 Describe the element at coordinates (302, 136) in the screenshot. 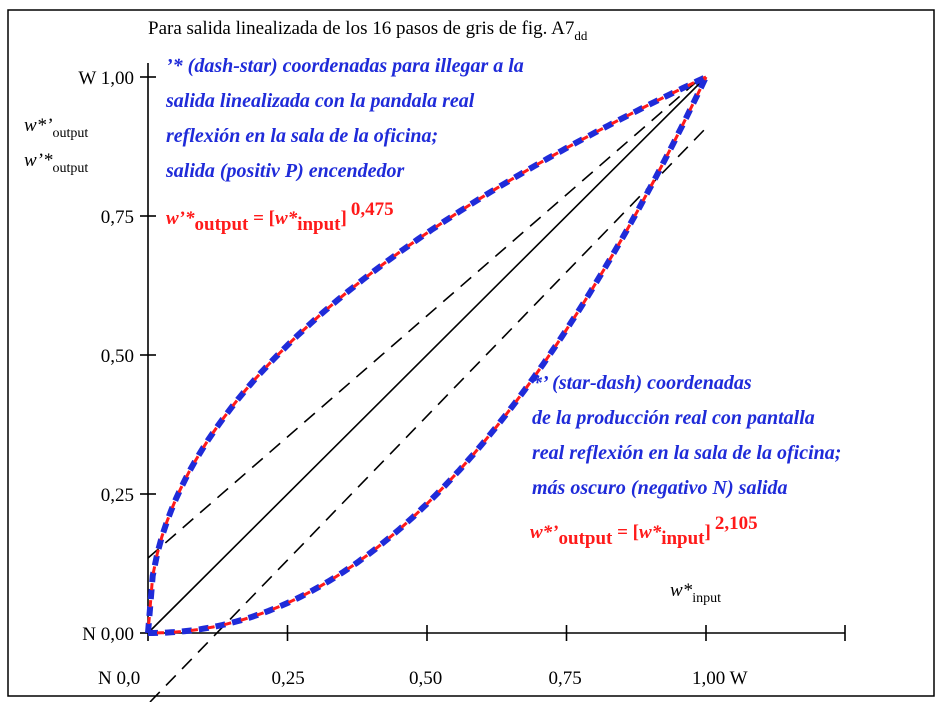

I see `upper-annotation-line-3: reflexión en la sala de la oficina;` at that location.